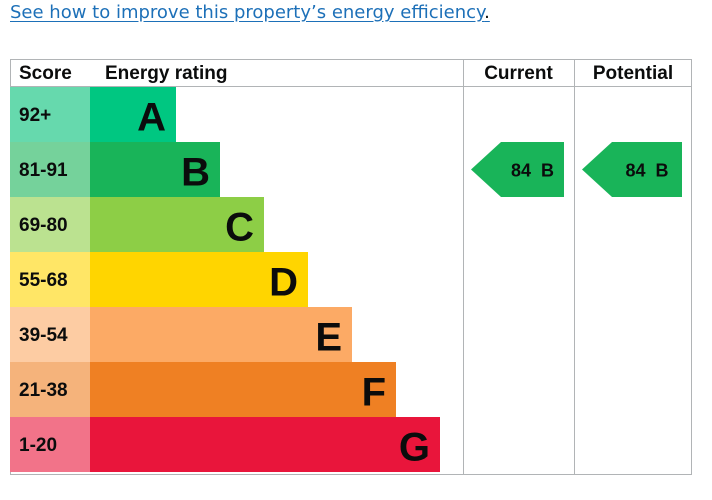  I want to click on rating-bar-B, so click(155, 169).